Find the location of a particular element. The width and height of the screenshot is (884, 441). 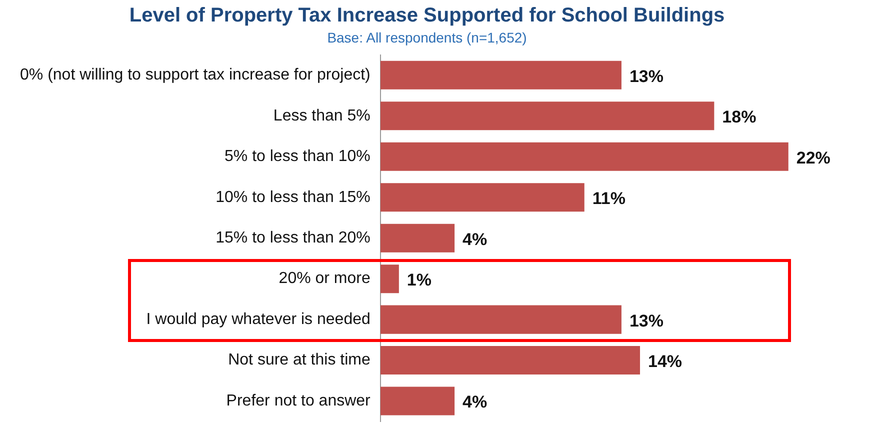

y-tick-label: 15% to less than 20% is located at coordinates (293, 238).